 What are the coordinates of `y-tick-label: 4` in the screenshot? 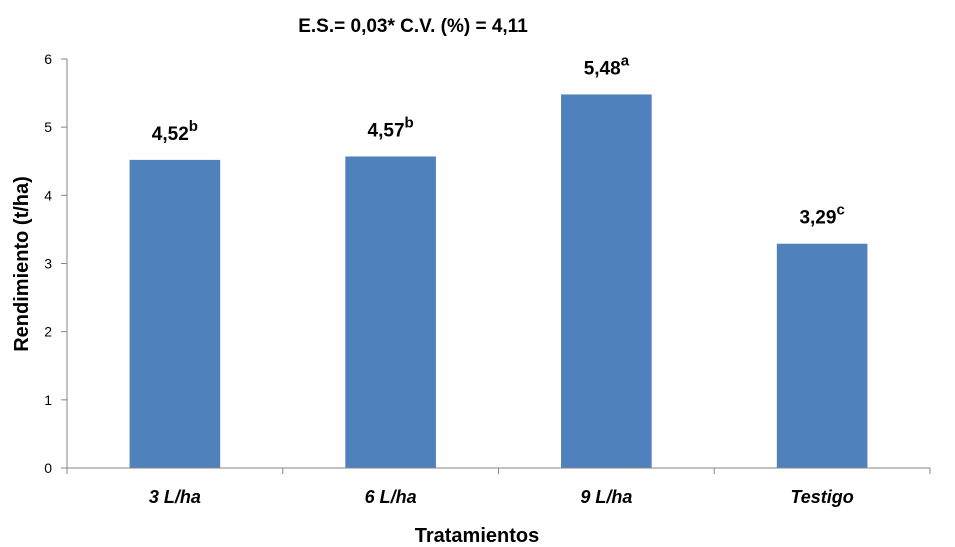 It's located at (48, 195).